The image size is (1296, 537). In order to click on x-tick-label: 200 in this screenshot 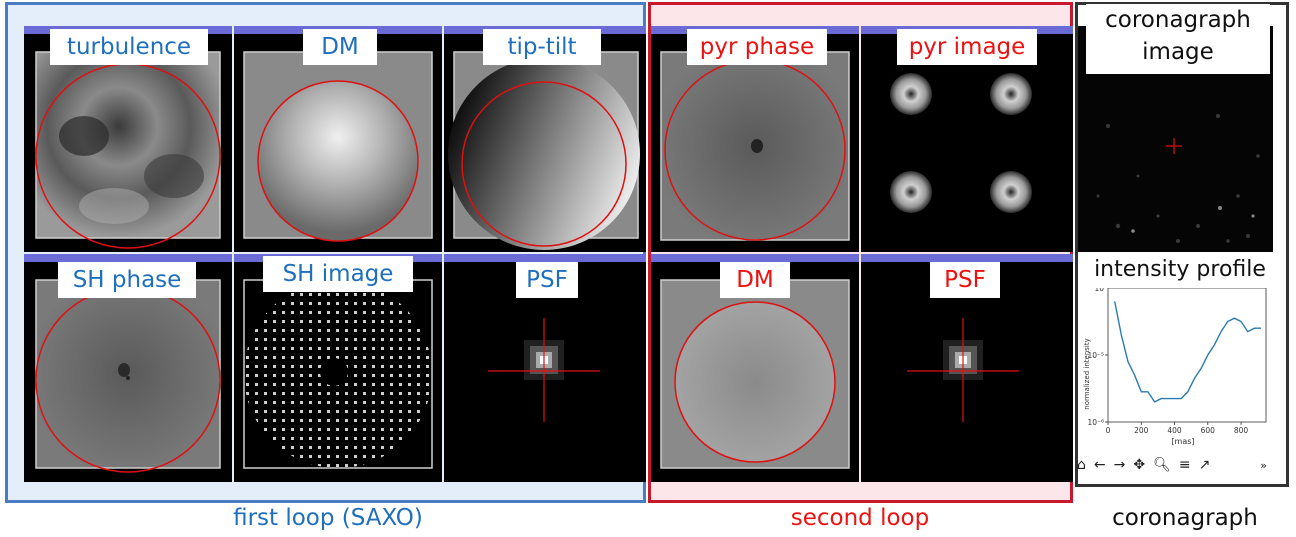, I will do `click(1141, 430)`.